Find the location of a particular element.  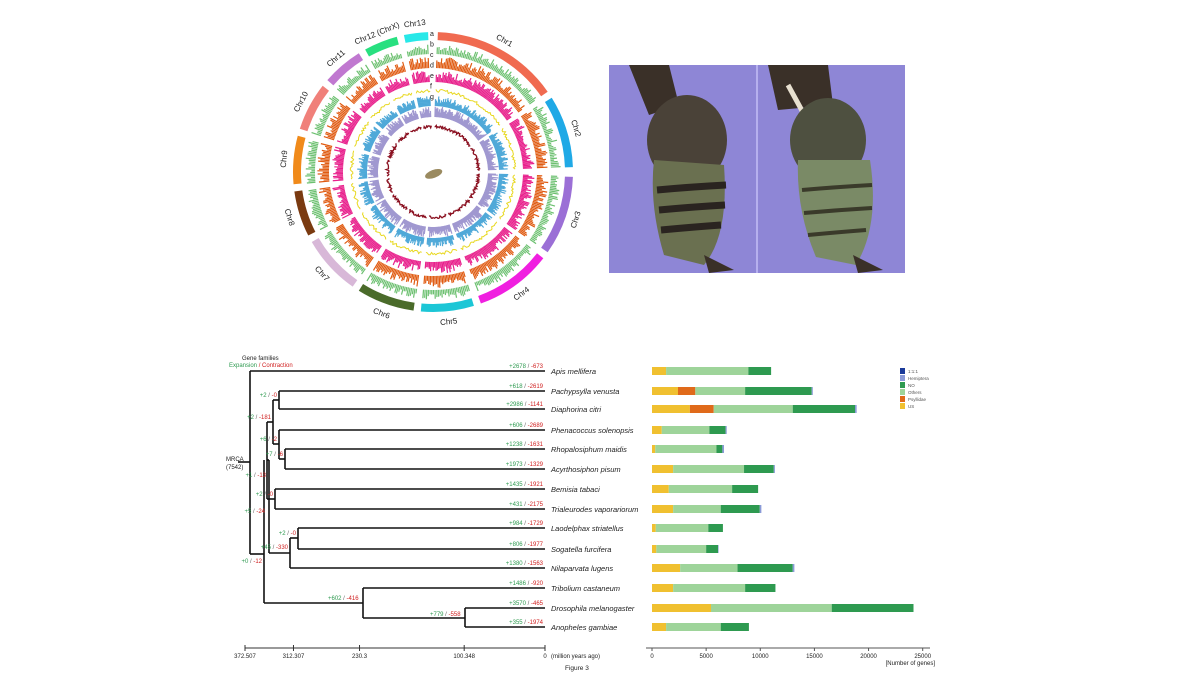

expansion-count: +2678 is located at coordinates (518, 367).